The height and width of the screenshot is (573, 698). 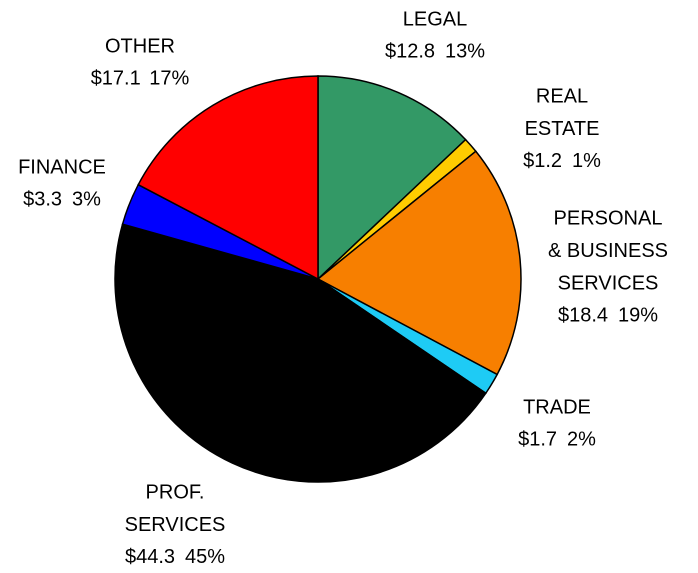 I want to click on slice-value-label: $17.1 17%, so click(x=140, y=79).